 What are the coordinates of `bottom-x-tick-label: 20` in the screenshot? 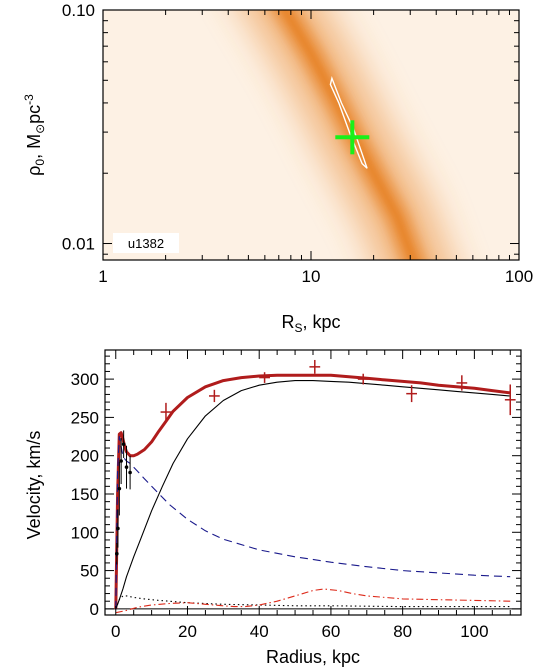 It's located at (187, 631).